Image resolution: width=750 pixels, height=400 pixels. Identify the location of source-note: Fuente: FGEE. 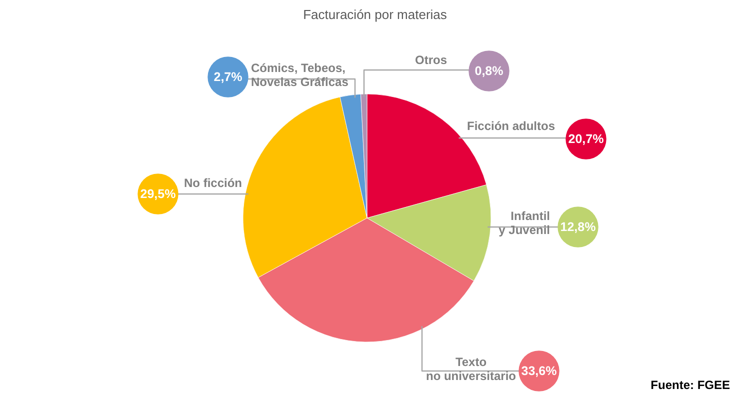
(690, 385).